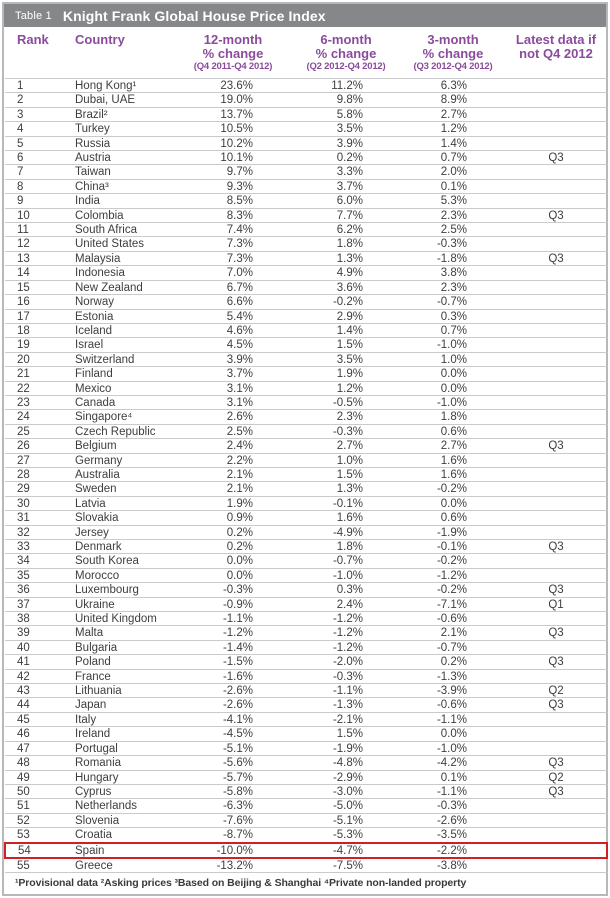 This screenshot has width=610, height=898. What do you see at coordinates (34, 677) in the screenshot?
I see `rank-cell: 42` at bounding box center [34, 677].